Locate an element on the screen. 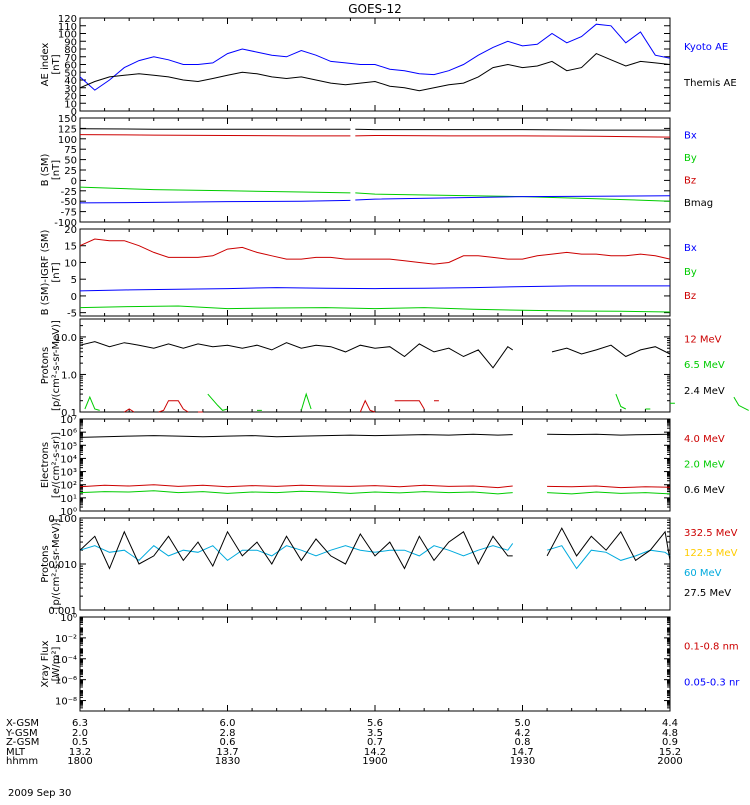 The height and width of the screenshot is (805, 750). y-tick-label: 30 is located at coordinates (70, 89).